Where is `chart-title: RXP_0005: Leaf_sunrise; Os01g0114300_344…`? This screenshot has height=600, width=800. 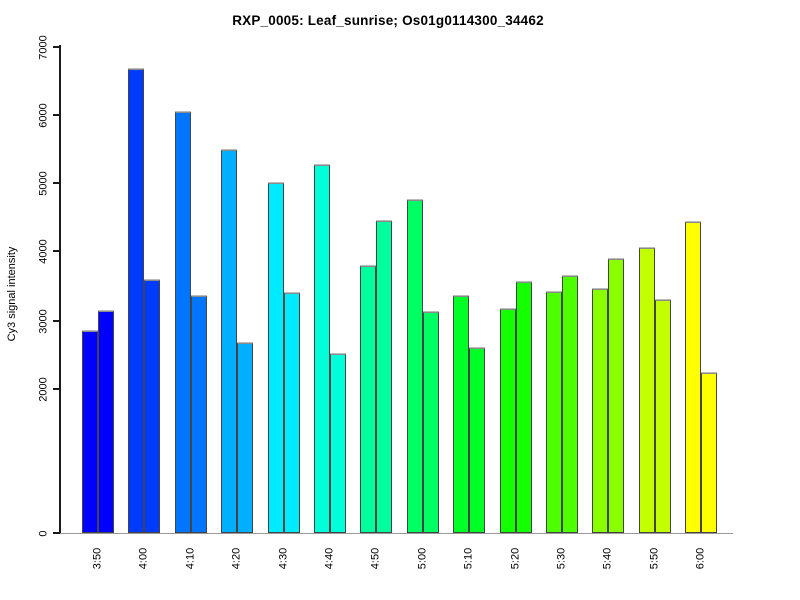
chart-title: RXP_0005: Leaf_sunrise; Os01g0114300_344… is located at coordinates (388, 20).